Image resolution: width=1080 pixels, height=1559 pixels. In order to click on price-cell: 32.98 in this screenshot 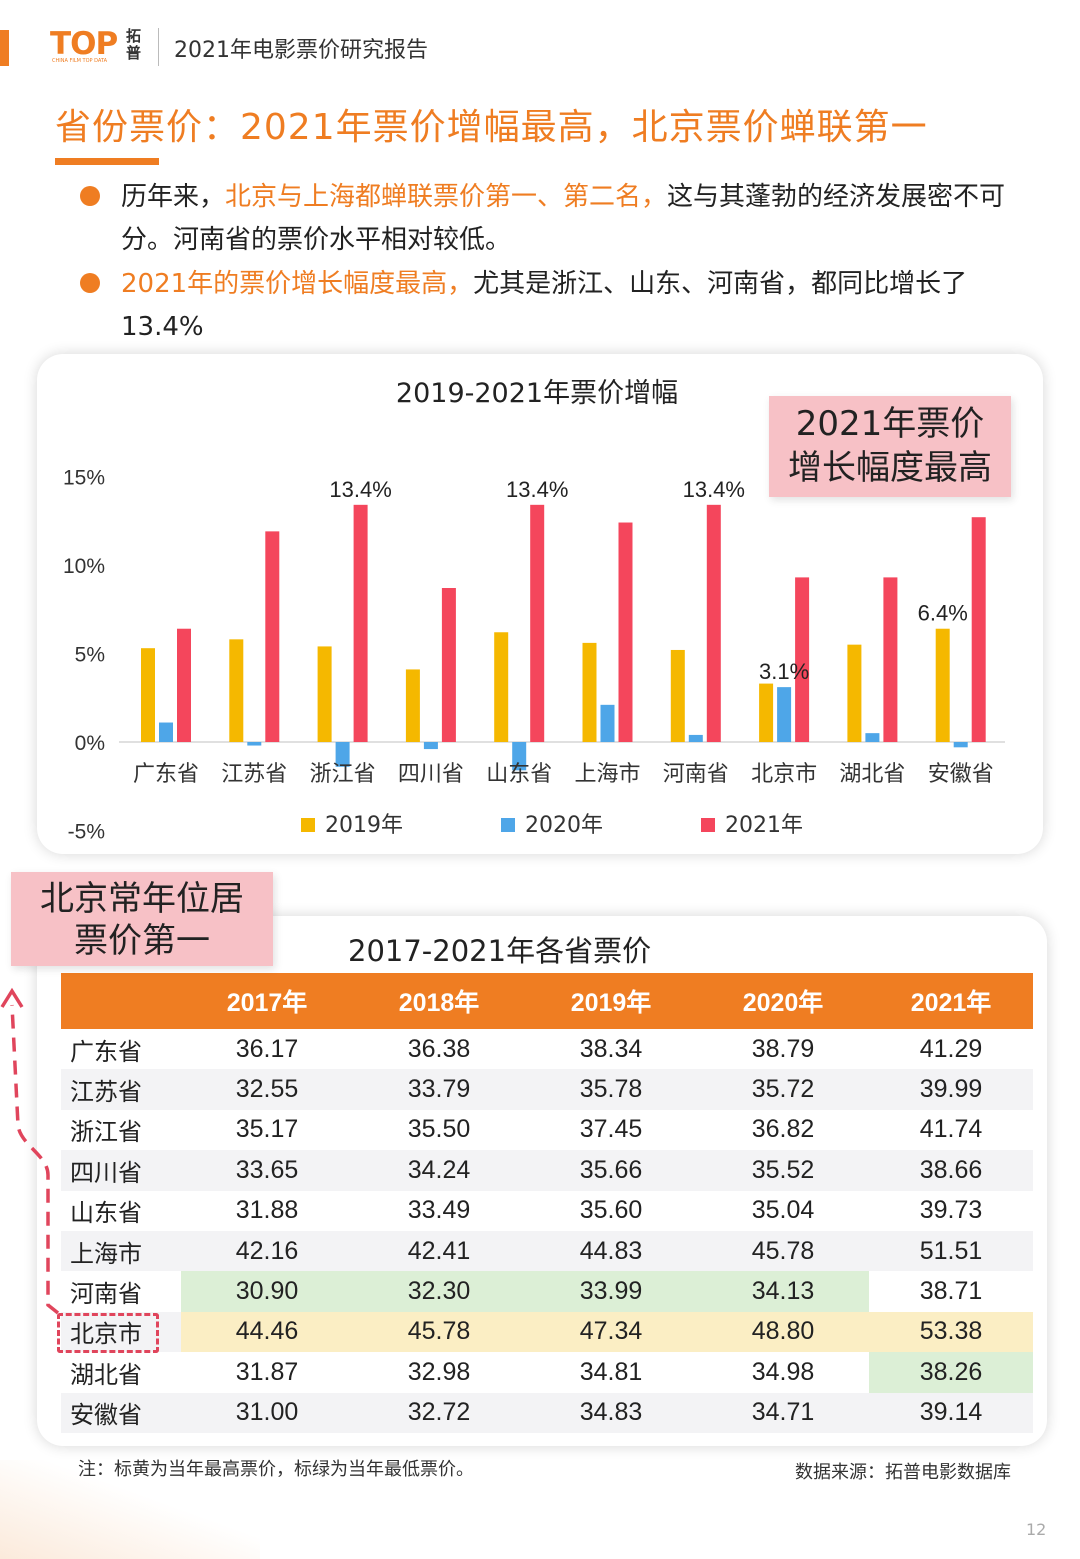, I will do `click(439, 1371)`.